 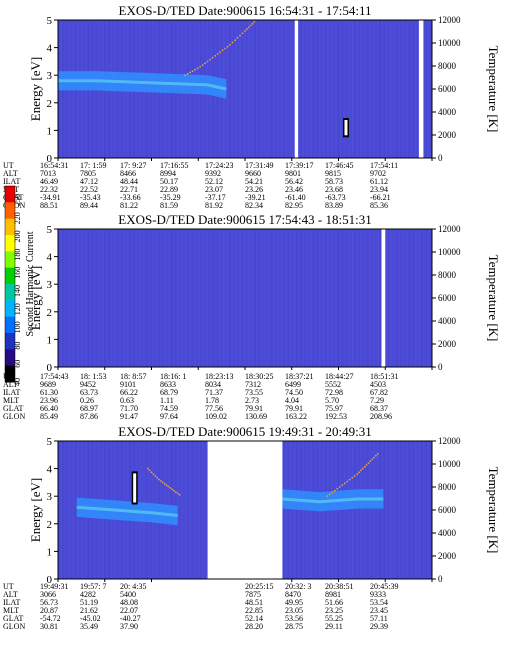 What do you see at coordinates (170, 197) in the screenshot?
I see `table-cell: -35.29` at bounding box center [170, 197].